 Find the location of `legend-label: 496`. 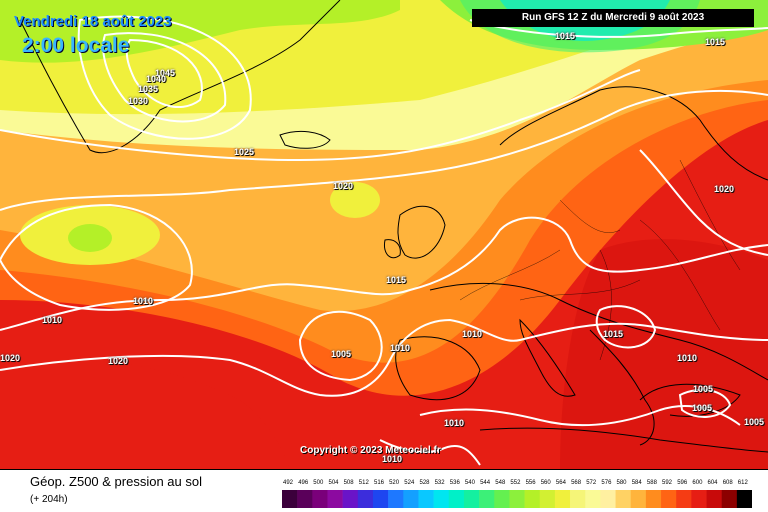

legend-label: 496 is located at coordinates (303, 483).